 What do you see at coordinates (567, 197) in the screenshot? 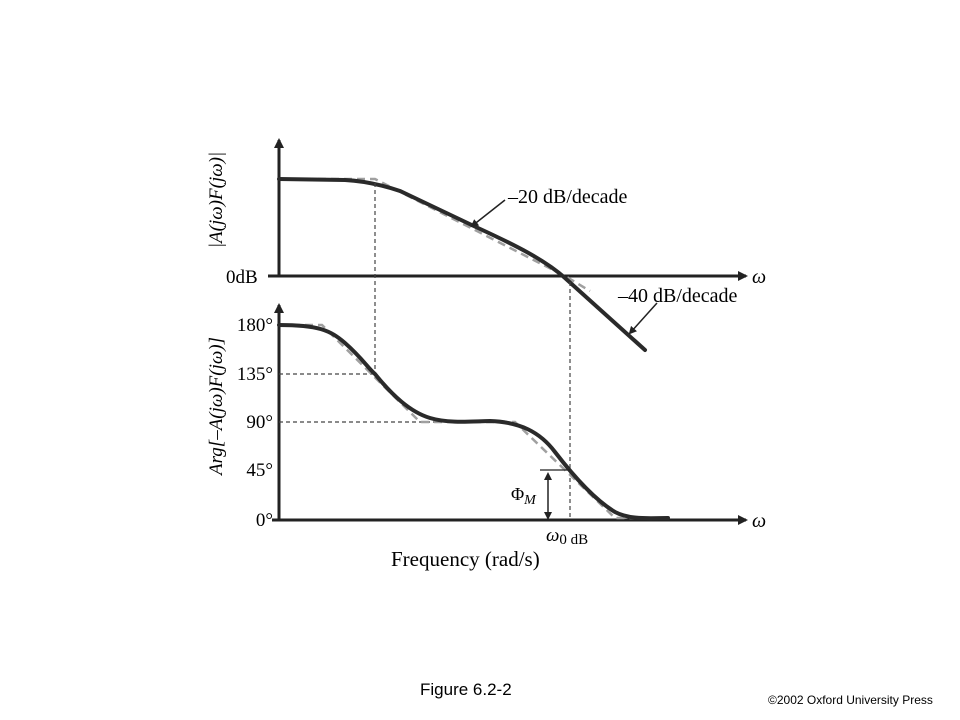
I see `slope-20-label: –20 dB/decade` at bounding box center [567, 197].